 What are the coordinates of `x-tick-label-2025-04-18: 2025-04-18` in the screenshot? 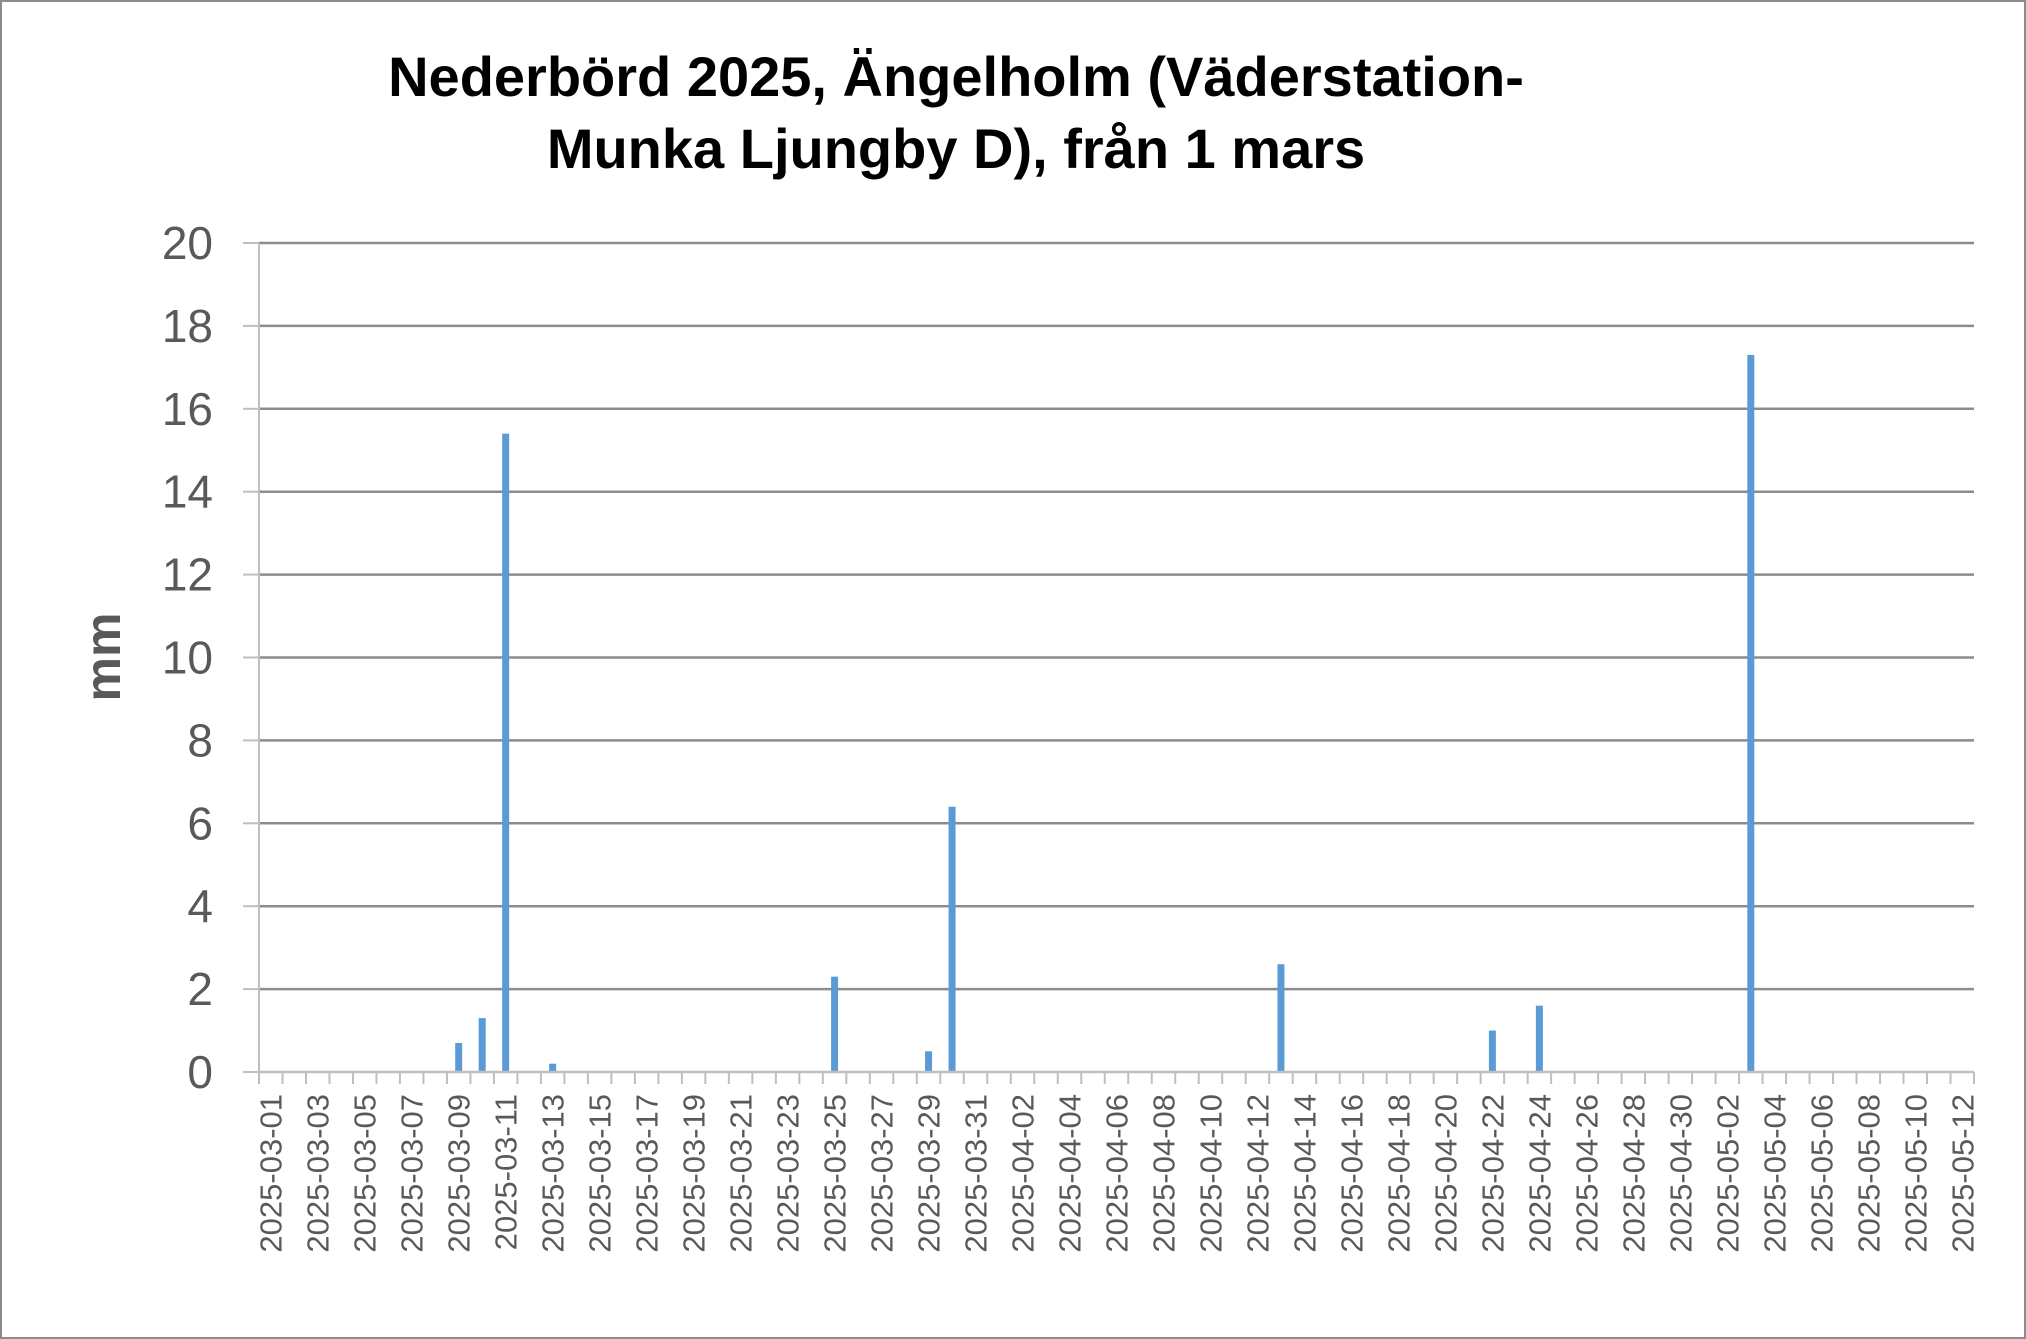 It's located at (1398, 1173).